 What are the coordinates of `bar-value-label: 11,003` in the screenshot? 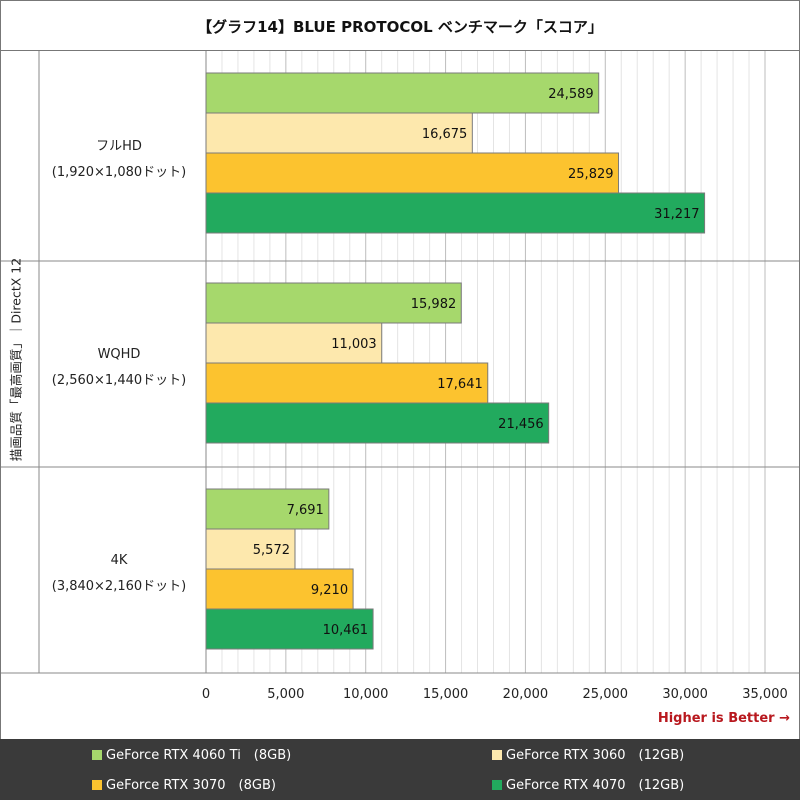 It's located at (354, 344).